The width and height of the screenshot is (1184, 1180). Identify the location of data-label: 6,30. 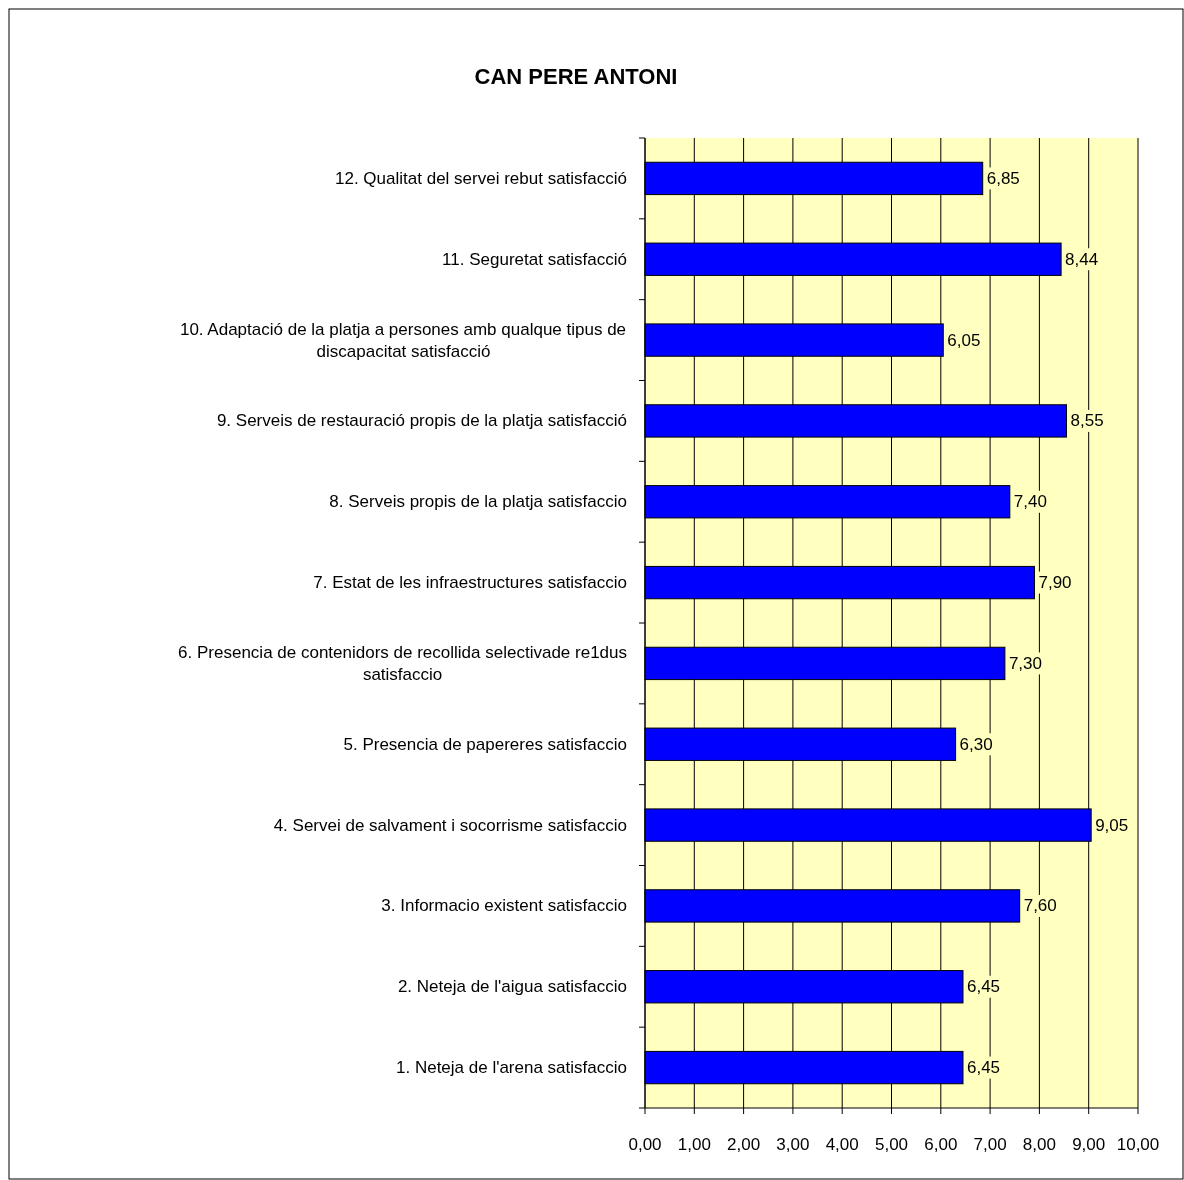
(976, 744).